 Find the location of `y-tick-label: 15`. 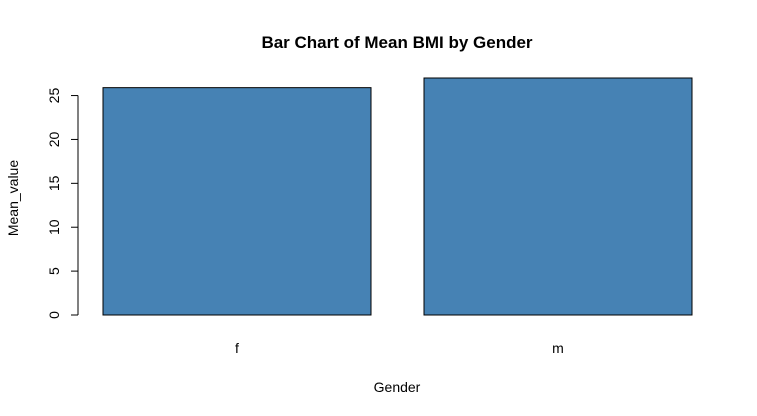

y-tick-label: 15 is located at coordinates (54, 183).